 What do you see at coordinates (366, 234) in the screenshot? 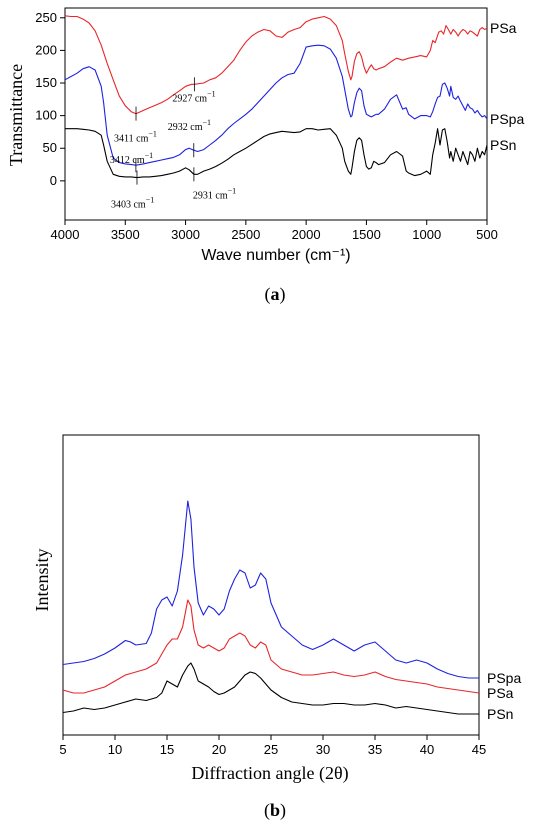
I see `x-tick-label-a: 1500` at bounding box center [366, 234].